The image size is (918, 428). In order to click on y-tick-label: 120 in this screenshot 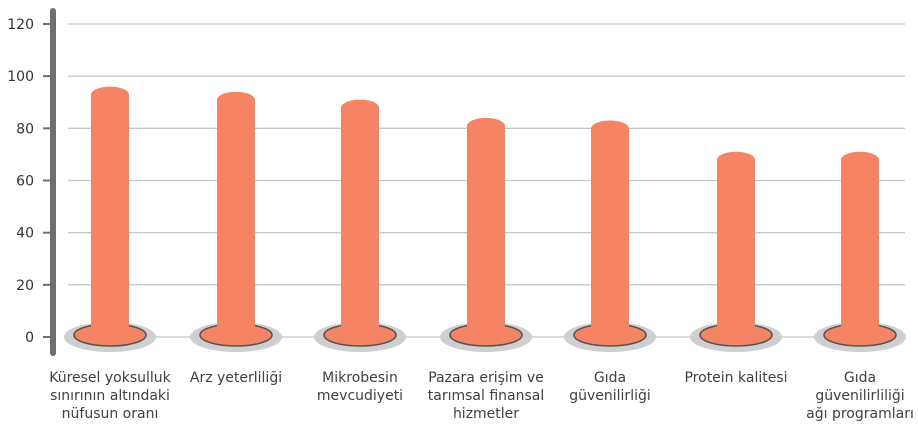, I will do `click(20, 25)`.